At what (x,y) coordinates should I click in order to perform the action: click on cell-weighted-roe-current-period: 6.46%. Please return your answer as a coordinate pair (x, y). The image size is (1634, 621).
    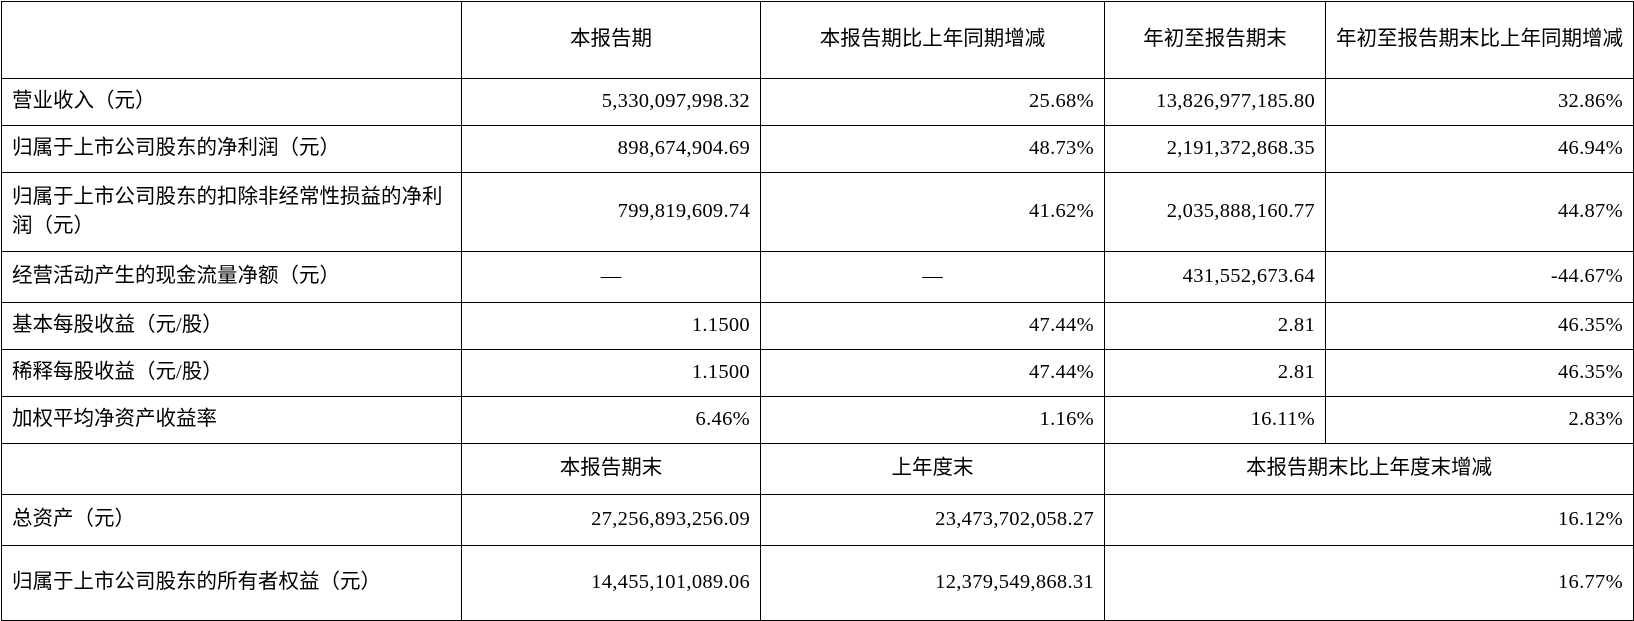
    Looking at the image, I should click on (611, 420).